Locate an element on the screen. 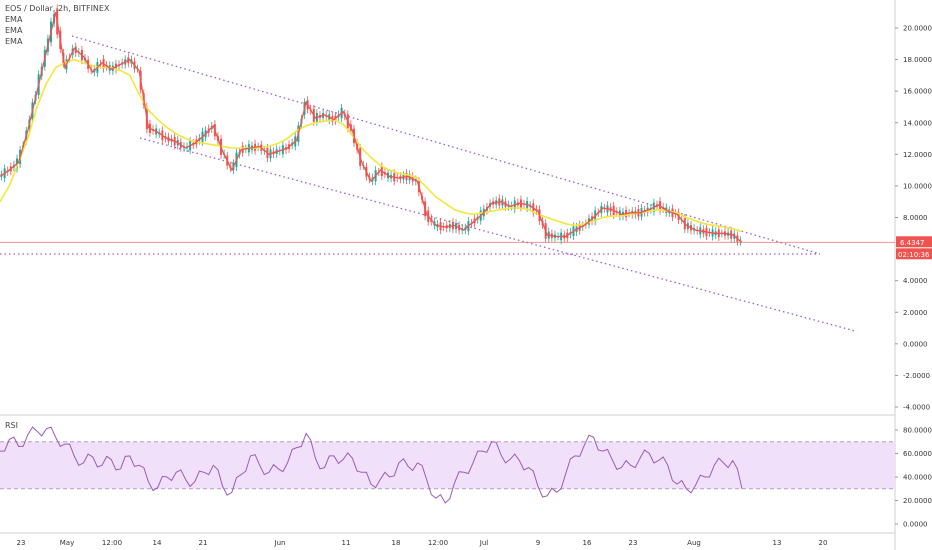  rsi-line is located at coordinates (371, 465).